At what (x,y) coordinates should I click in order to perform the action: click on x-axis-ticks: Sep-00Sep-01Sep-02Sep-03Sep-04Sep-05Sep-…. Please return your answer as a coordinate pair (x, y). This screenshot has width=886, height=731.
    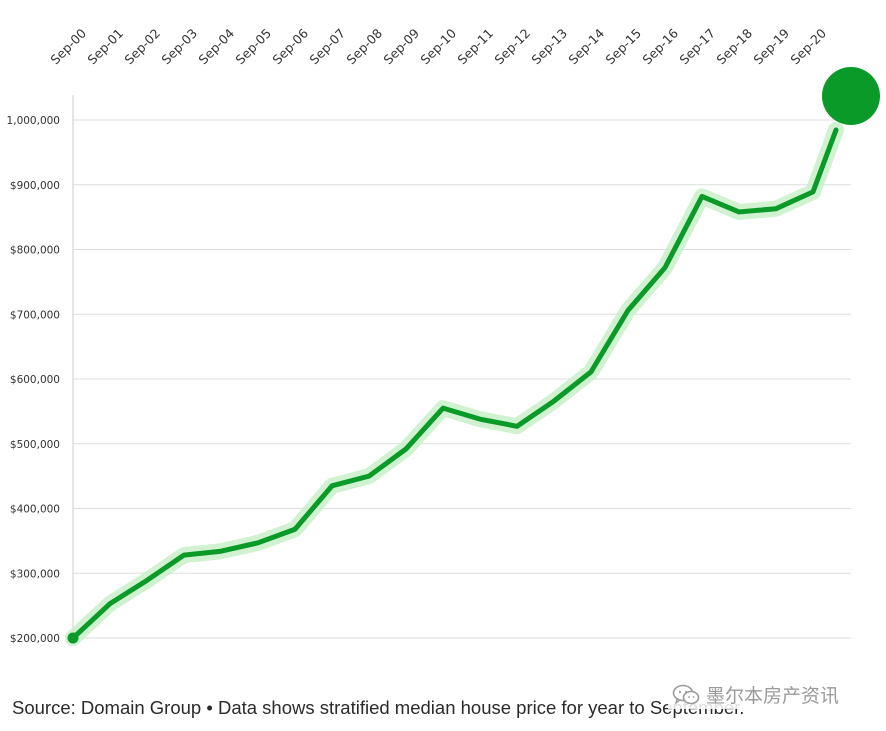
    Looking at the image, I should click on (438, 46).